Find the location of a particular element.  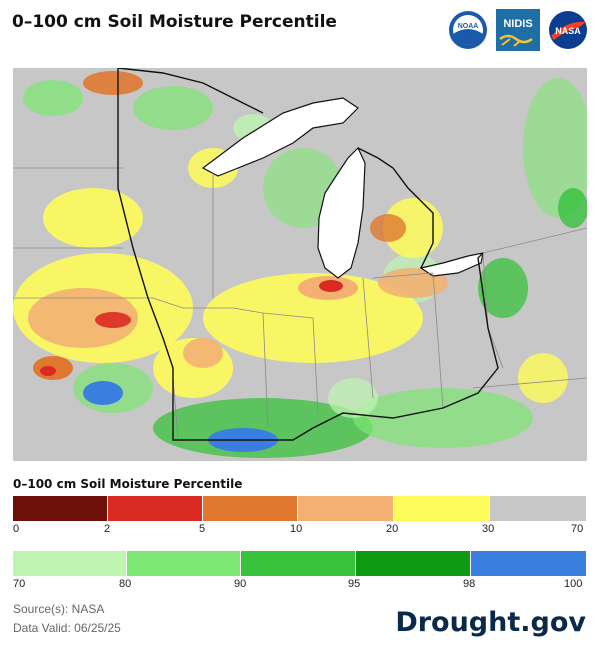

source-info: Source(s): NASA Data Valid: 06/25/25 is located at coordinates (67, 619).